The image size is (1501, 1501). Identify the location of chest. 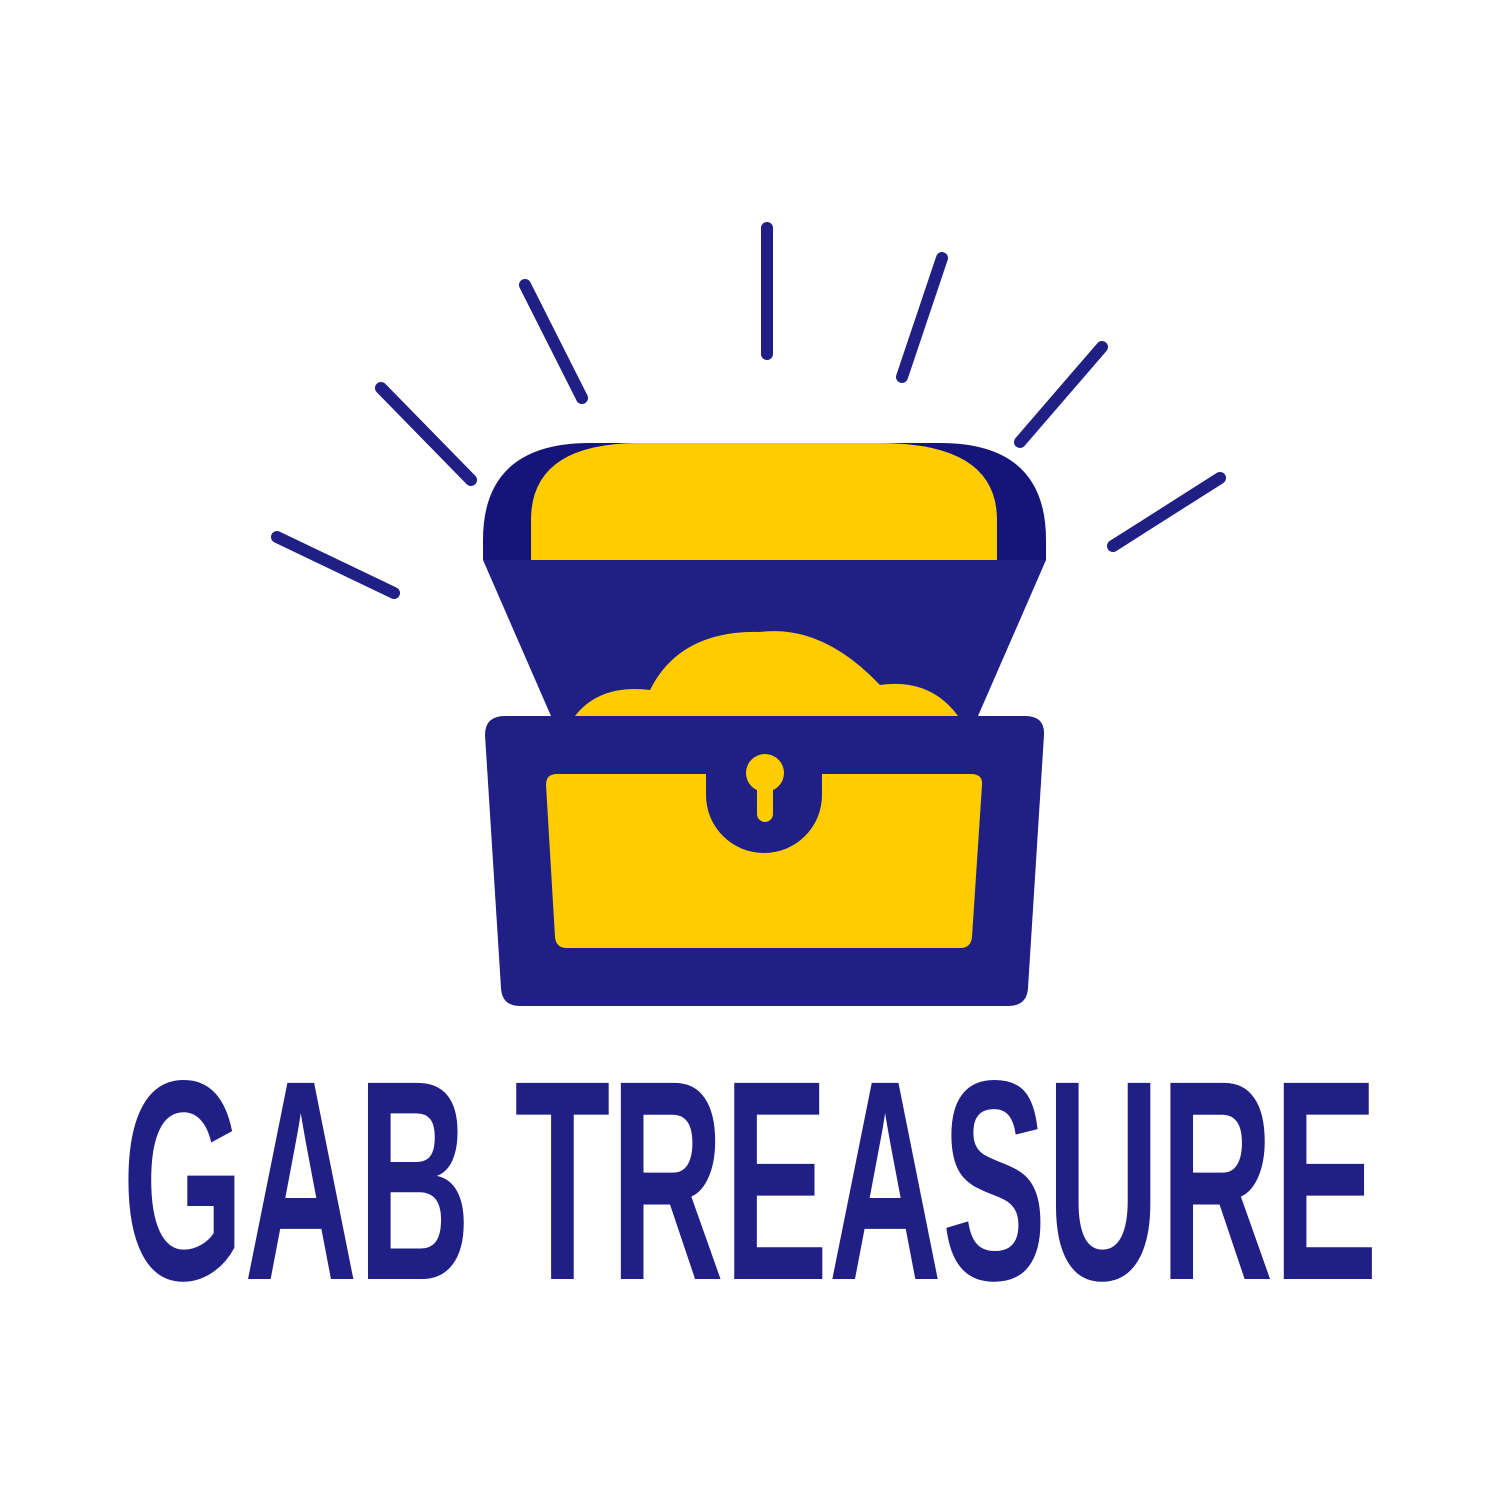
(764, 724).